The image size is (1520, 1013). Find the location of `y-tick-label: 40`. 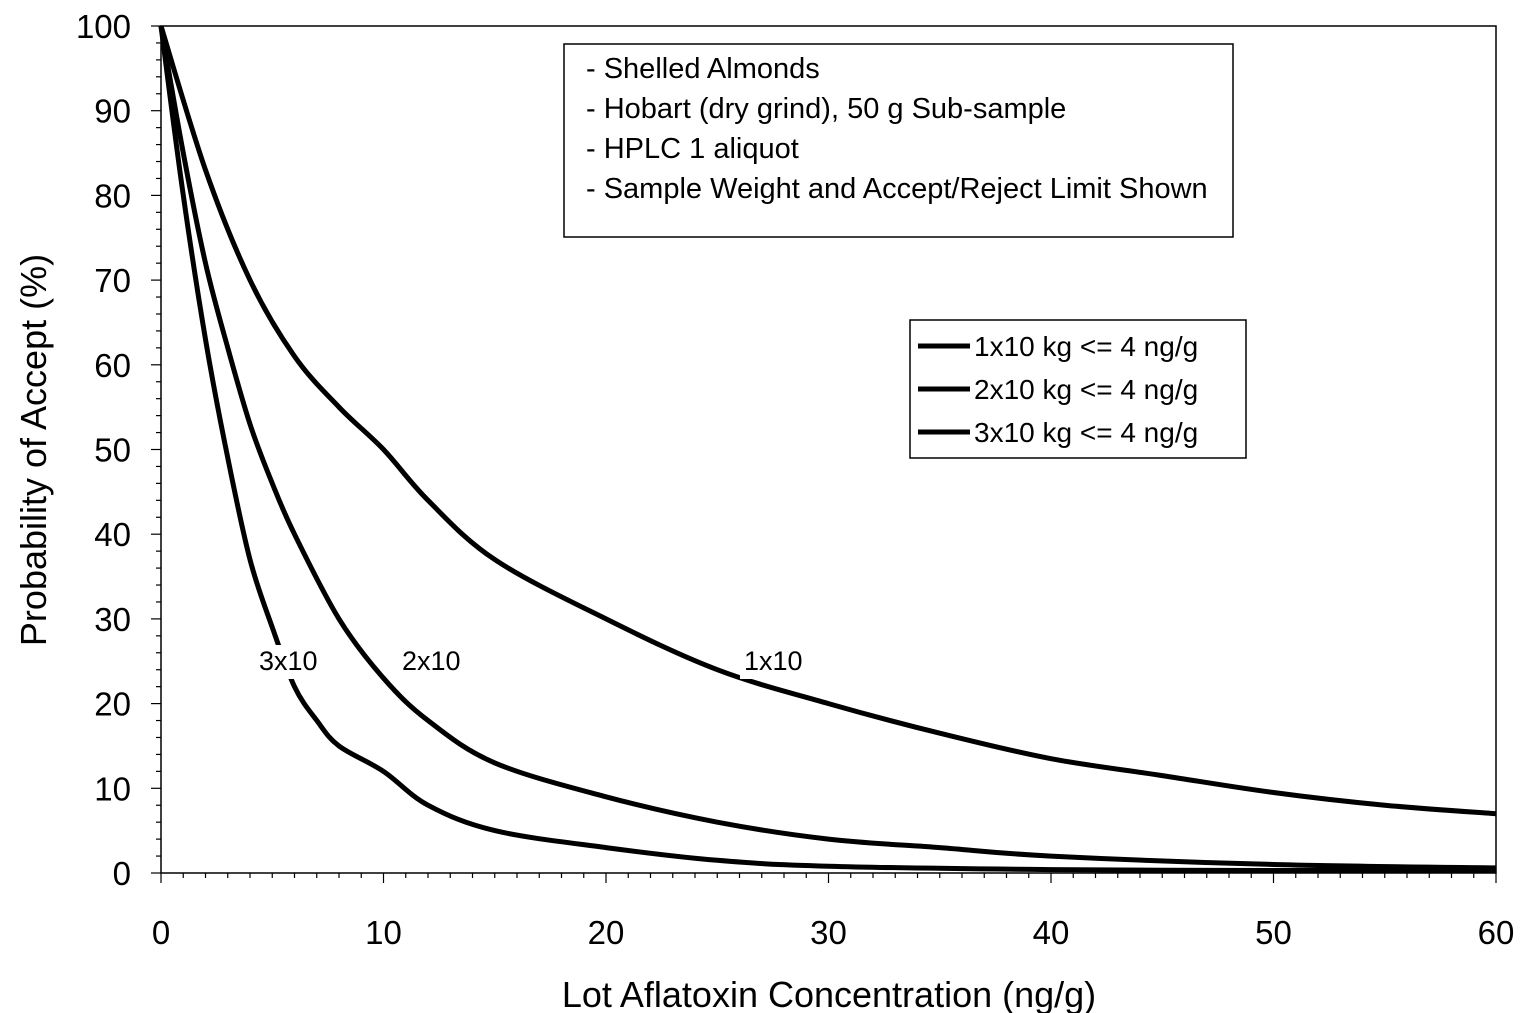

y-tick-label: 40 is located at coordinates (112, 534).